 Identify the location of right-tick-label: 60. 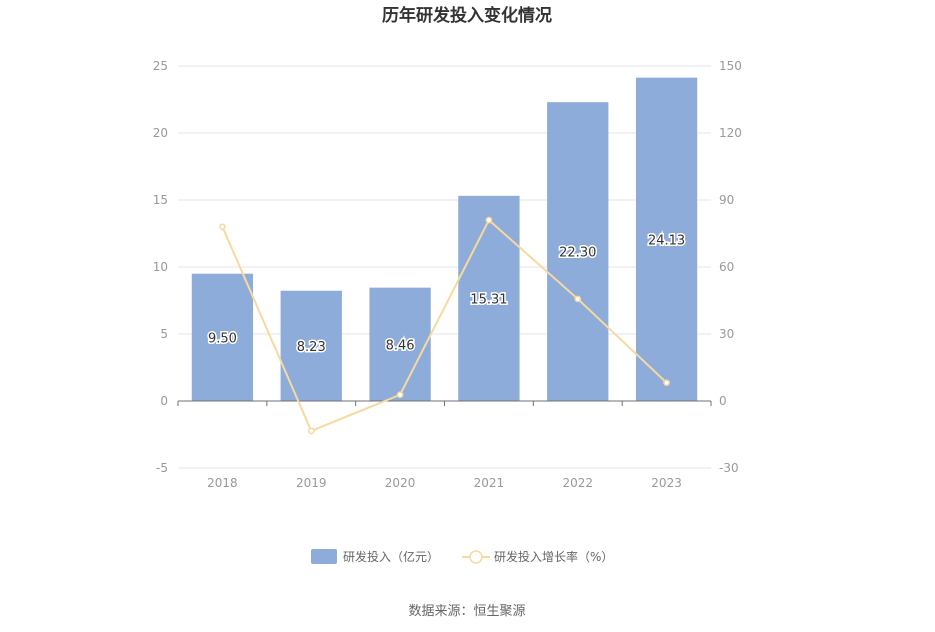
(726, 267).